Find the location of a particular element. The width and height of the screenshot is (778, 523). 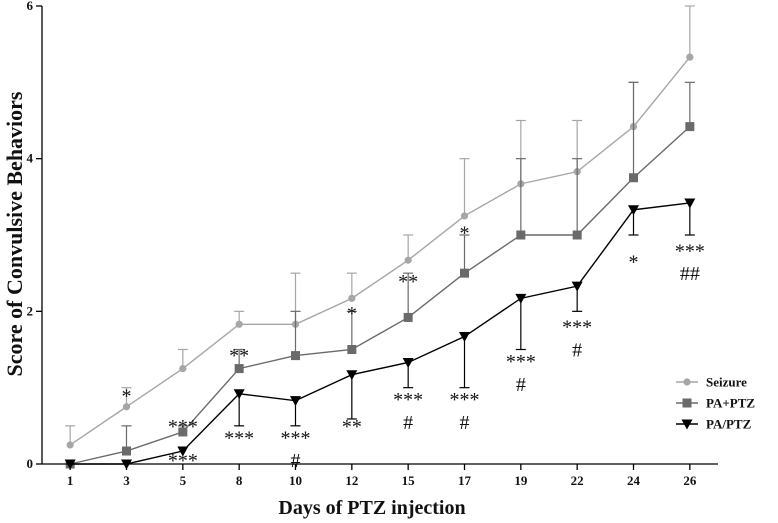

x-tick-label: 22 is located at coordinates (577, 480).